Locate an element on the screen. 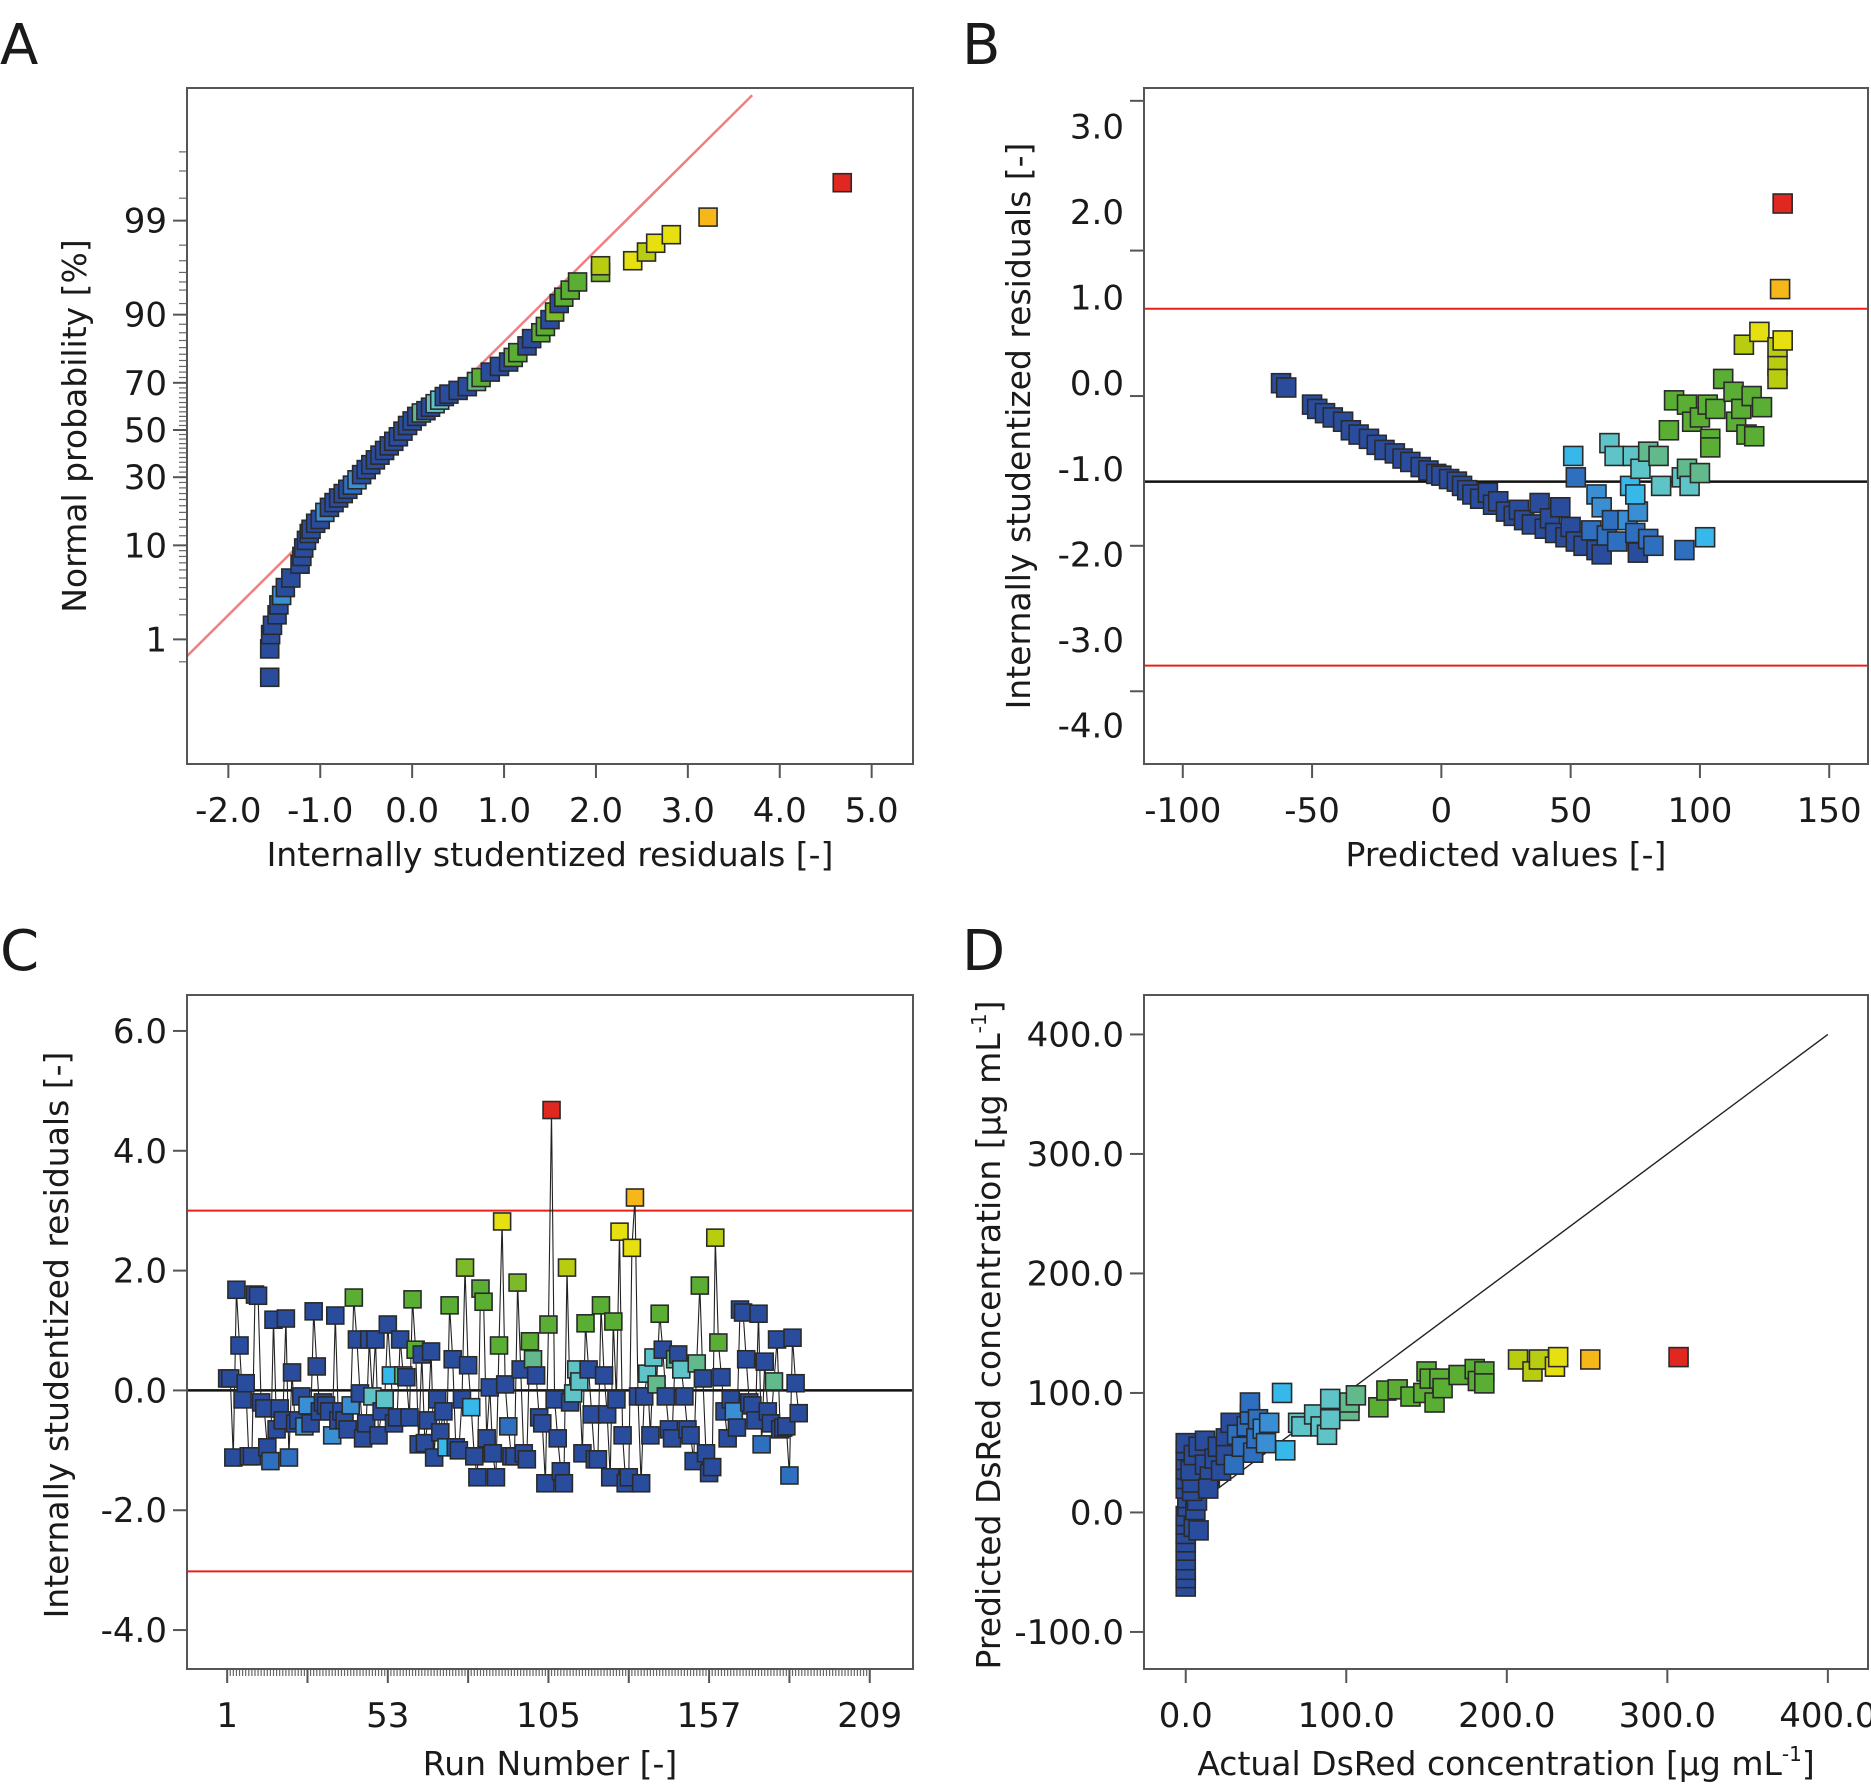 Image resolution: width=1871 pixels, height=1788 pixels. x-tick-label: 300.0 is located at coordinates (1667, 1716).